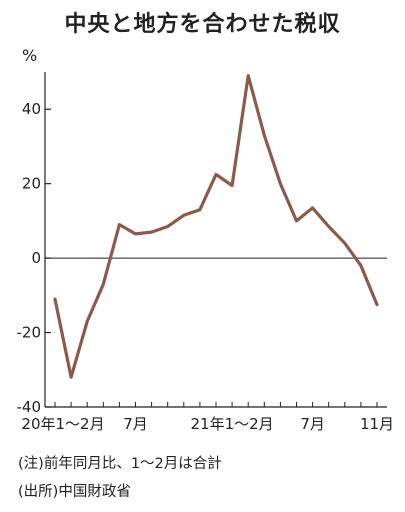 Image resolution: width=405 pixels, height=512 pixels. What do you see at coordinates (377, 424) in the screenshot?
I see `x-tick-label: 11月` at bounding box center [377, 424].